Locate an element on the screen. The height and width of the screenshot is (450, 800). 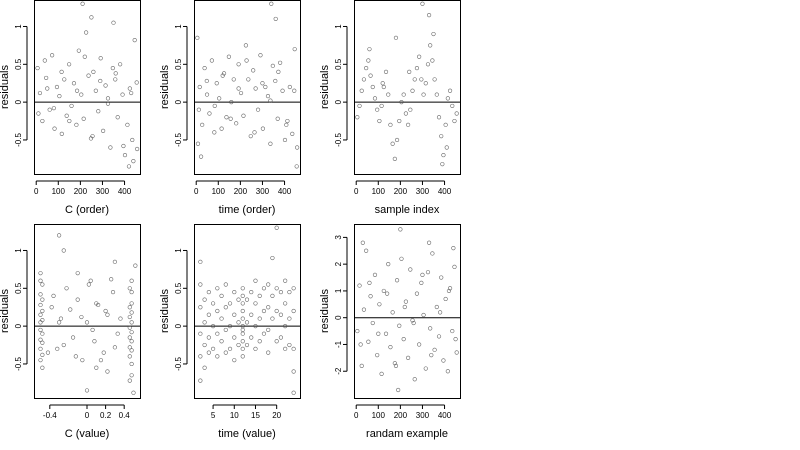
x-tick-label: 0 is located at coordinates (356, 191).